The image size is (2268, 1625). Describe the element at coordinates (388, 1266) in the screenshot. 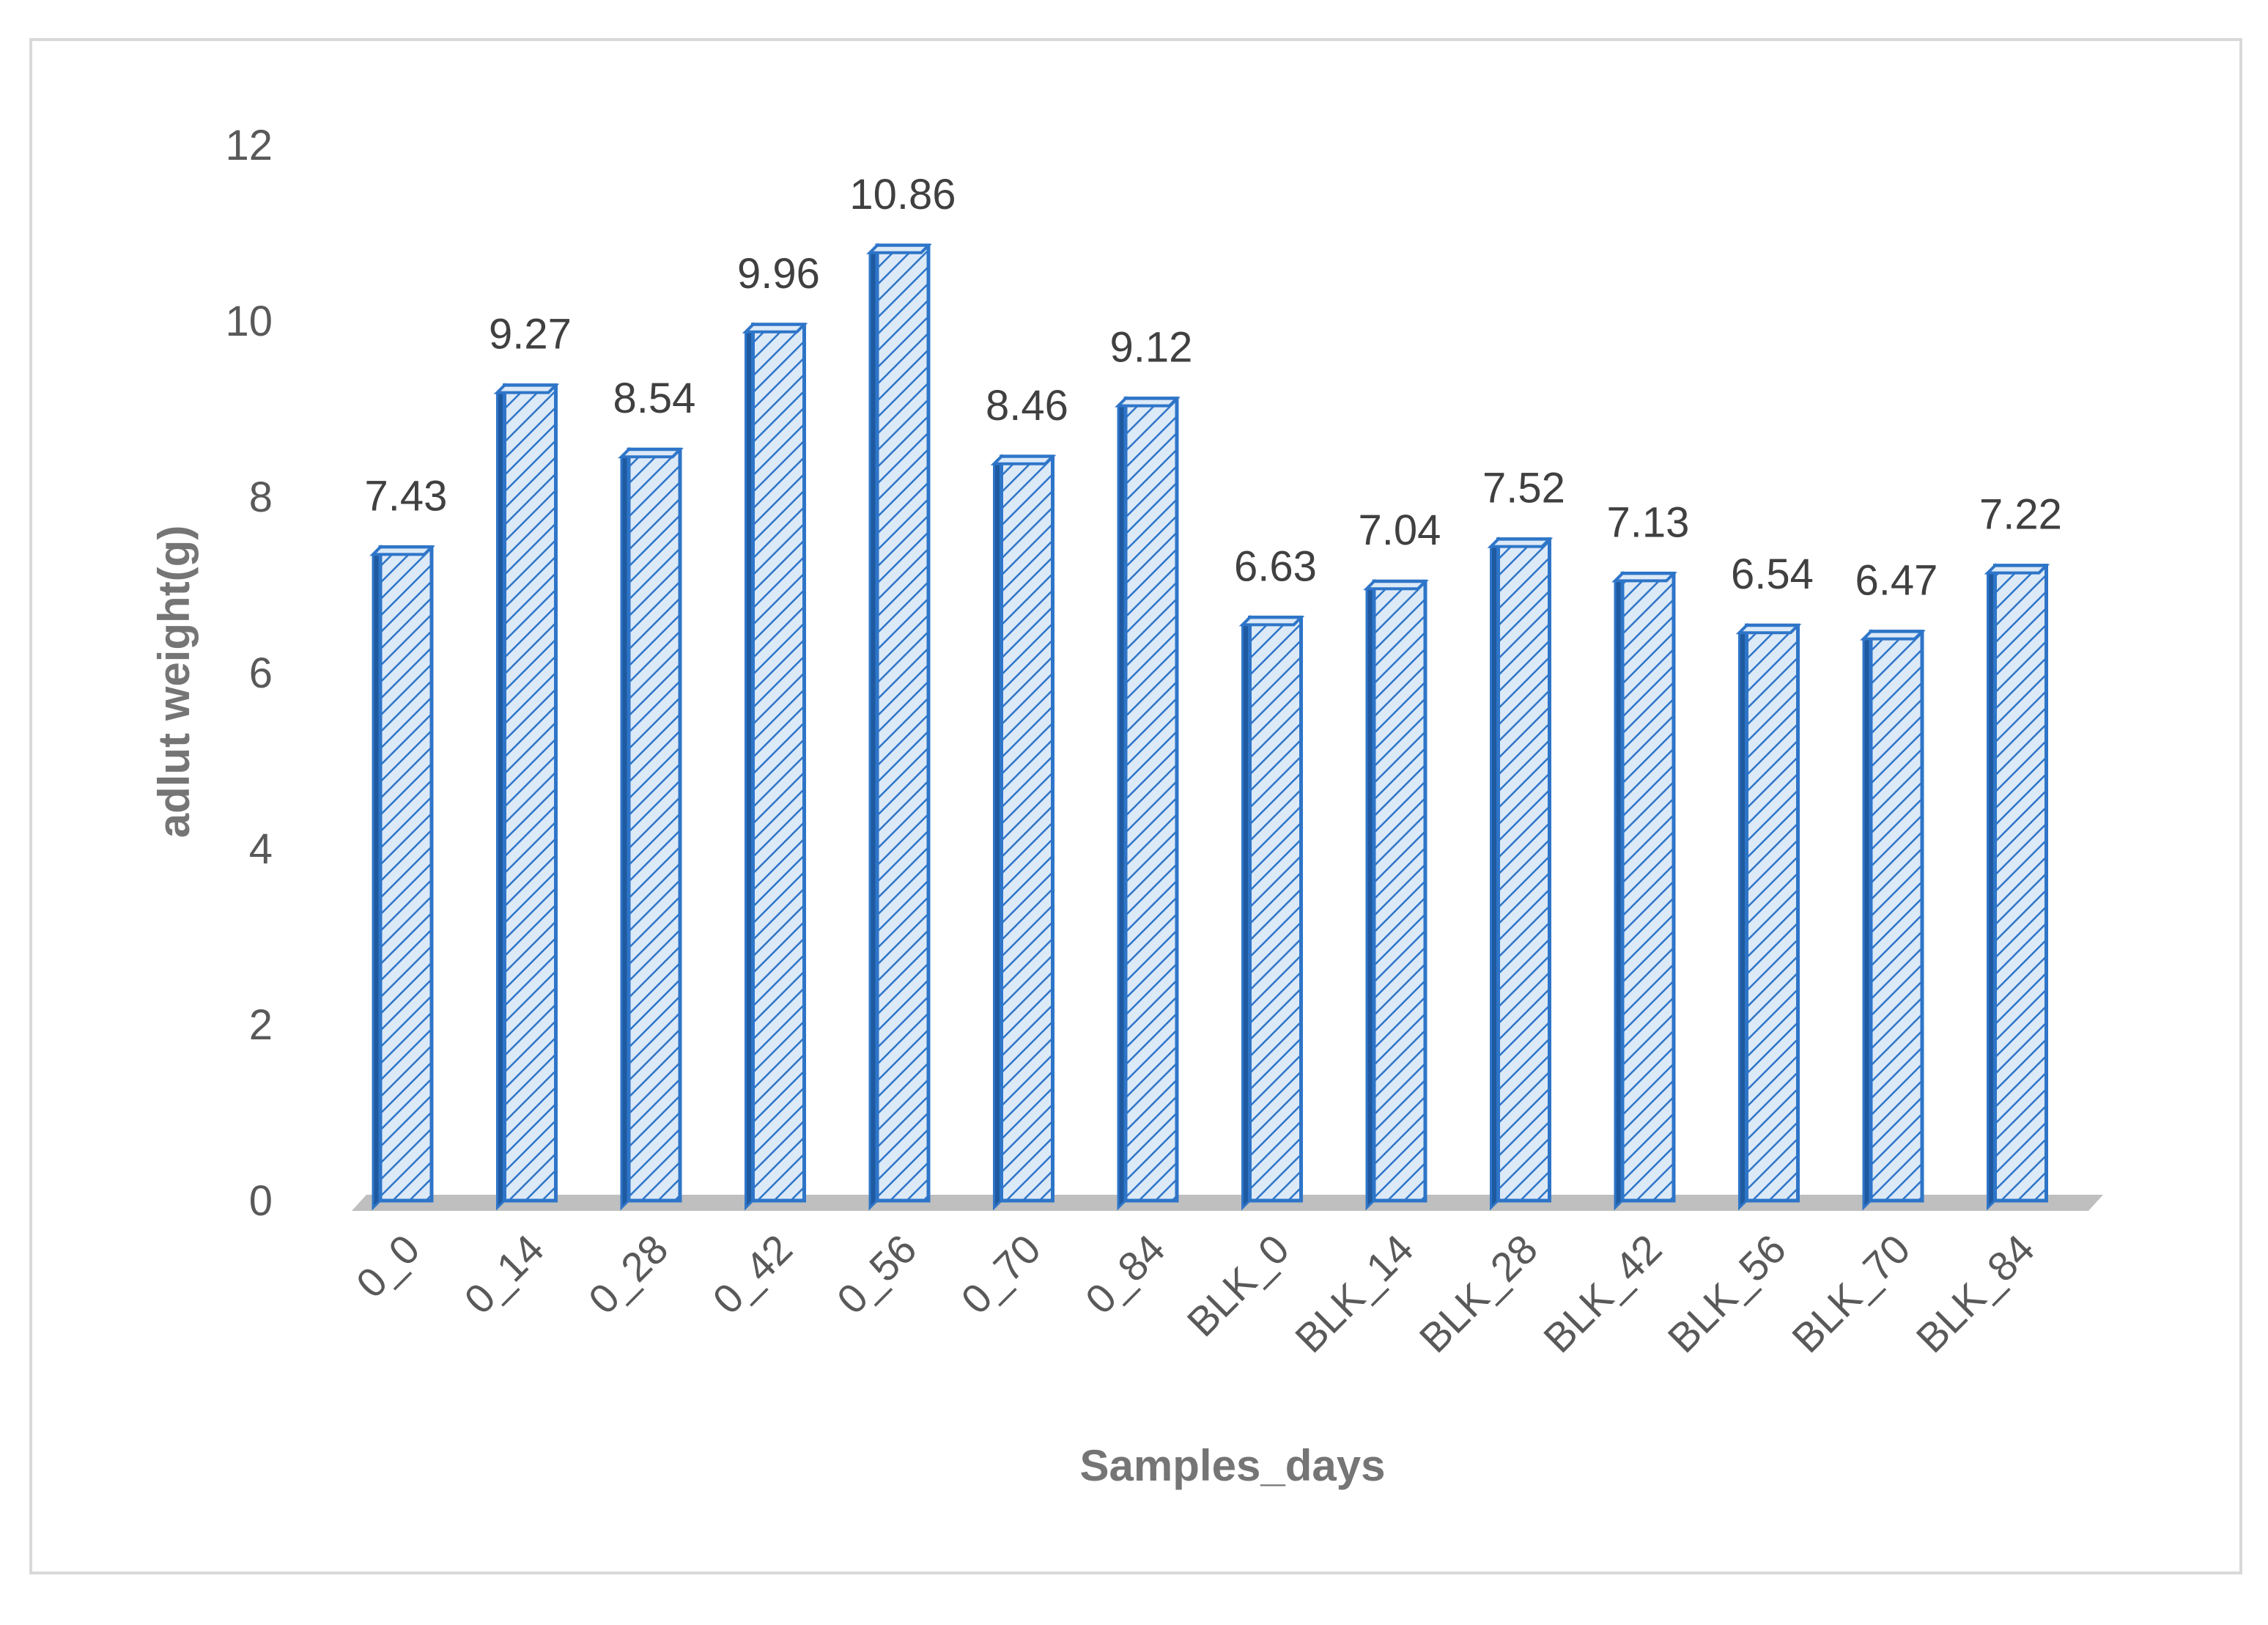

I see `x-tick-label: 0_0` at that location.